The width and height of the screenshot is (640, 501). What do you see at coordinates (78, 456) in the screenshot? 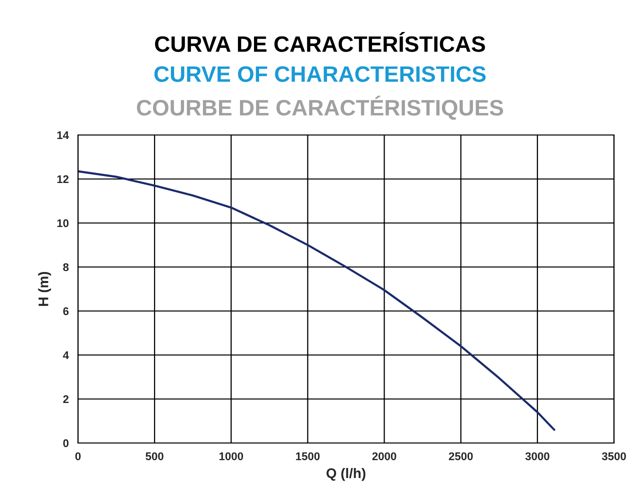
I see `x-tick-label: 0` at bounding box center [78, 456].